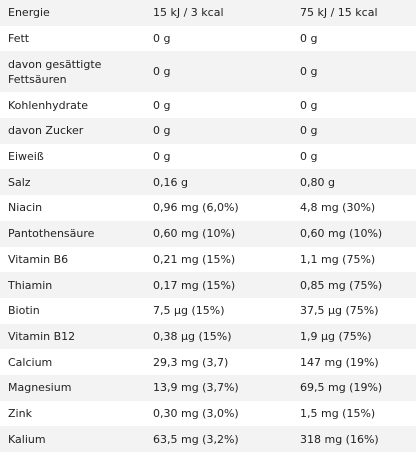 This screenshot has height=467, width=416. What do you see at coordinates (72, 259) in the screenshot?
I see `nutrient-name: Vitamin B6` at bounding box center [72, 259].